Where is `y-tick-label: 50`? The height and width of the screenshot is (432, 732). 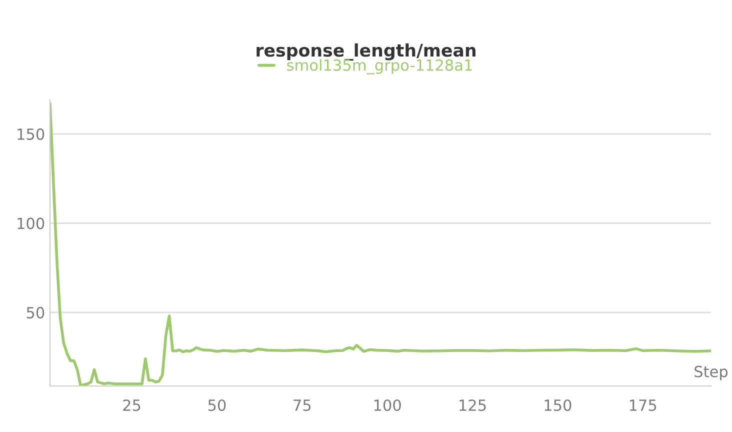
y-tick-label: 50 is located at coordinates (35, 312).